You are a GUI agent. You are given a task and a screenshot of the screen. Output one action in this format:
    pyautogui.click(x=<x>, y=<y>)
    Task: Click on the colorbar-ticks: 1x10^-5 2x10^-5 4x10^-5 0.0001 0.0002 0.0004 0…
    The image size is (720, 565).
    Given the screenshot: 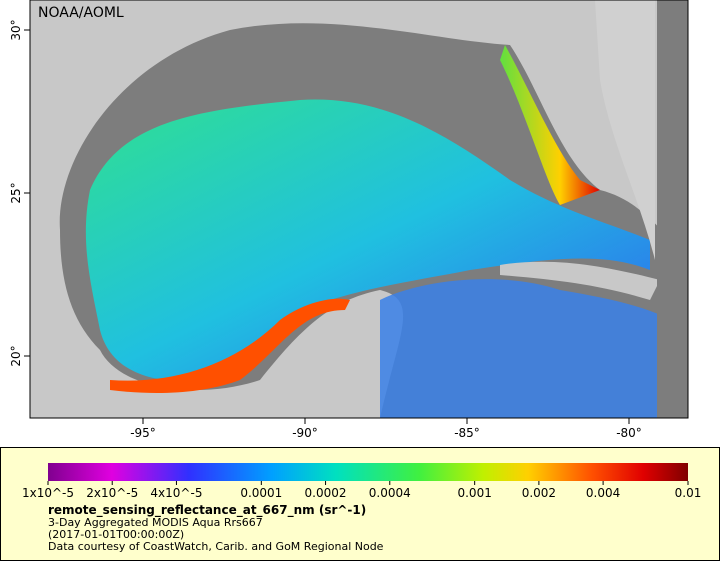 What is the action you would take?
    pyautogui.click(x=361, y=490)
    